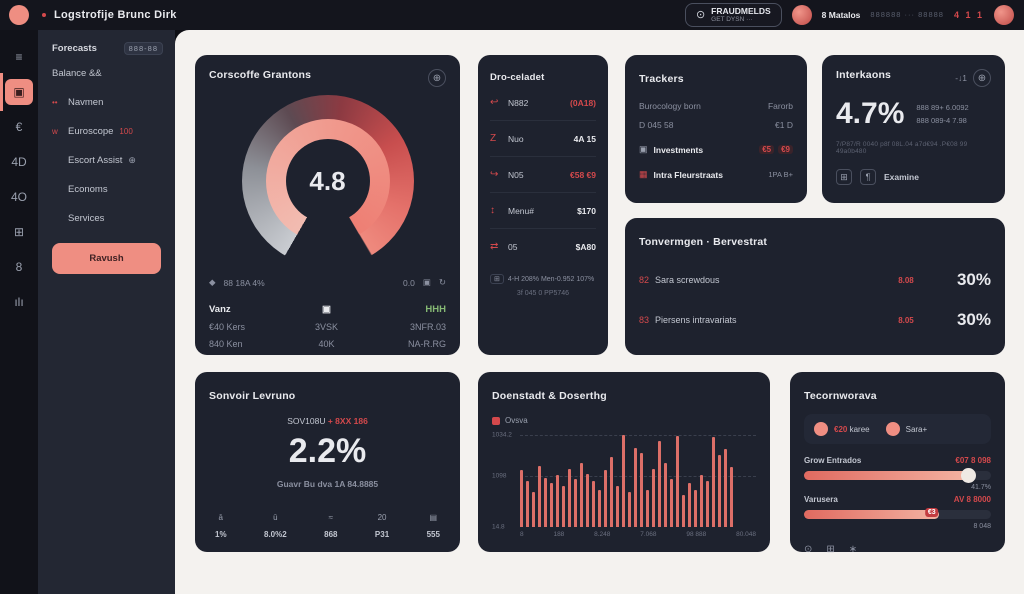 The height and width of the screenshot is (594, 1024). What do you see at coordinates (821, 499) in the screenshot?
I see `limit-label: Varusera` at bounding box center [821, 499].